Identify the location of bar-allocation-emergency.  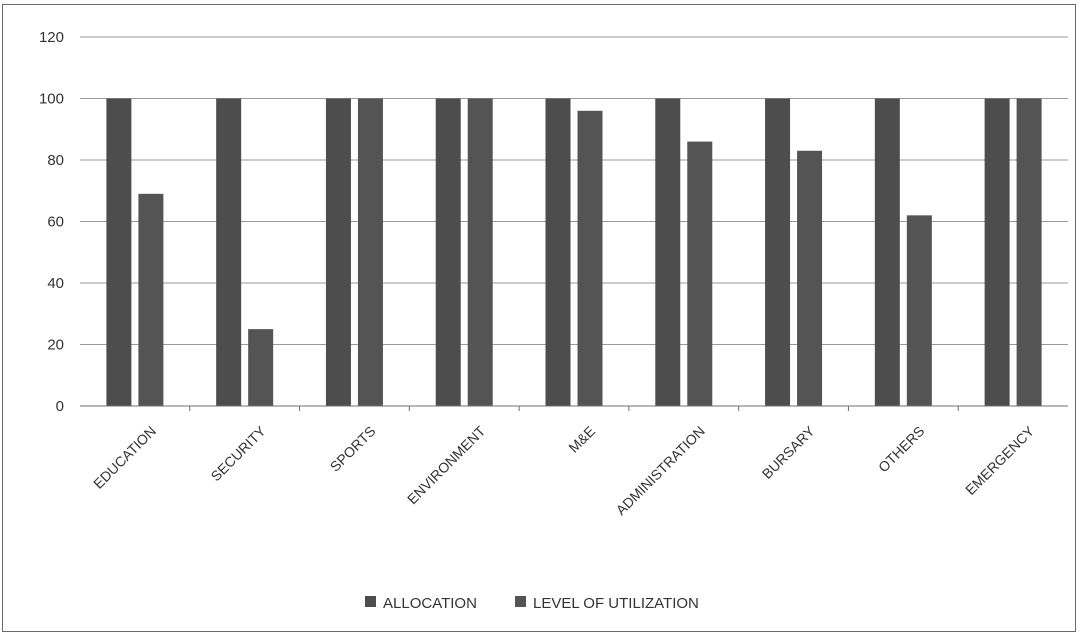
(997, 252).